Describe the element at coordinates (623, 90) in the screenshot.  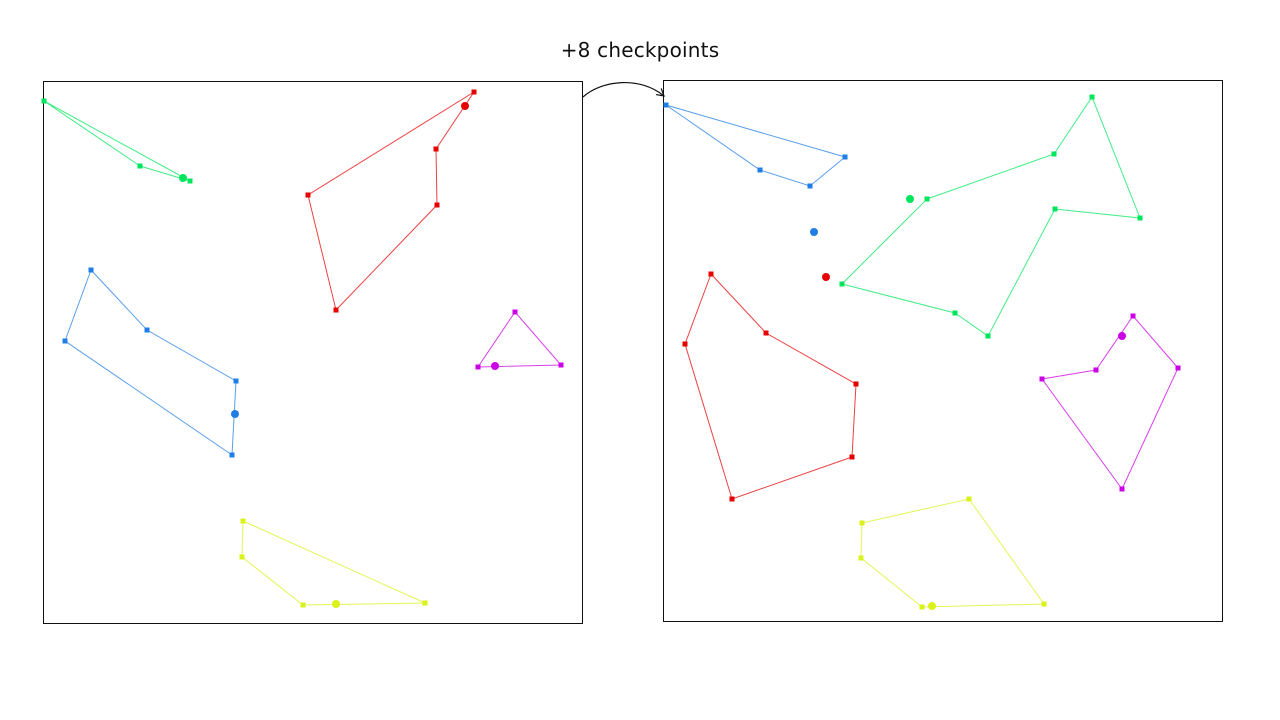
I see `transition-arrow` at that location.